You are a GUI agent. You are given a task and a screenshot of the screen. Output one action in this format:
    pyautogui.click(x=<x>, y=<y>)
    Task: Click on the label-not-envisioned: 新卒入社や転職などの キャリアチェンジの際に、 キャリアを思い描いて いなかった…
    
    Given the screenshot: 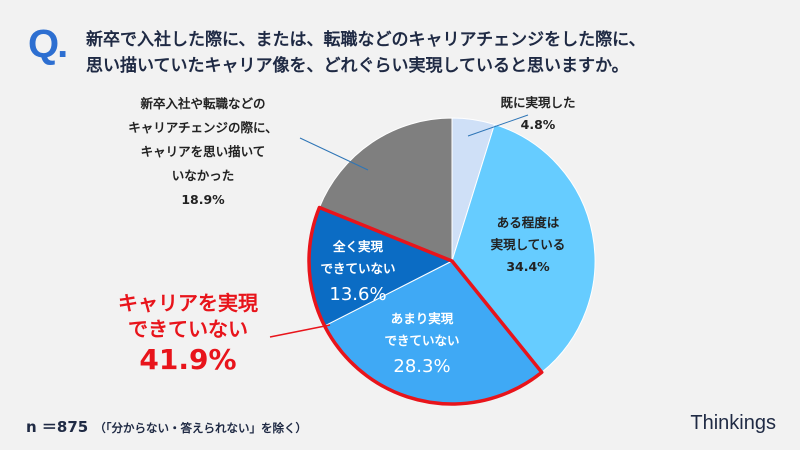 What is the action you would take?
    pyautogui.click(x=203, y=152)
    